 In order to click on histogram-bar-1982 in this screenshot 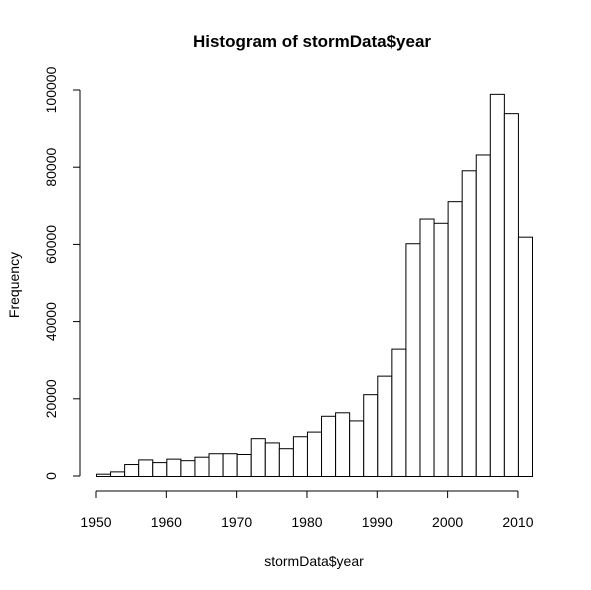, I will do `click(329, 446)`.